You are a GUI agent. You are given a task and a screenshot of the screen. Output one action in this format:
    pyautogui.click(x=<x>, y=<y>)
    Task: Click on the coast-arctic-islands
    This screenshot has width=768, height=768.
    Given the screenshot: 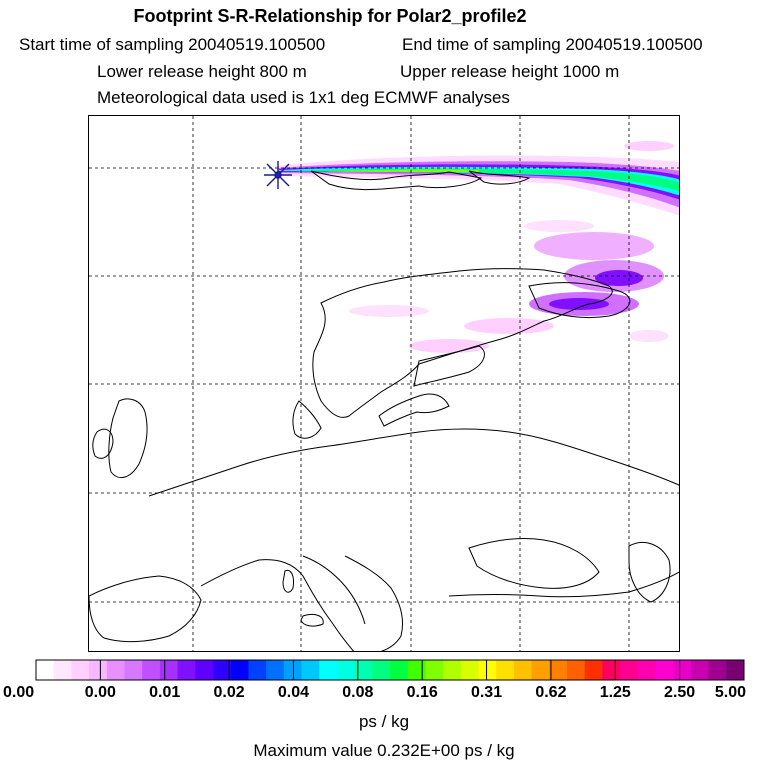 What is the action you would take?
    pyautogui.click(x=396, y=180)
    